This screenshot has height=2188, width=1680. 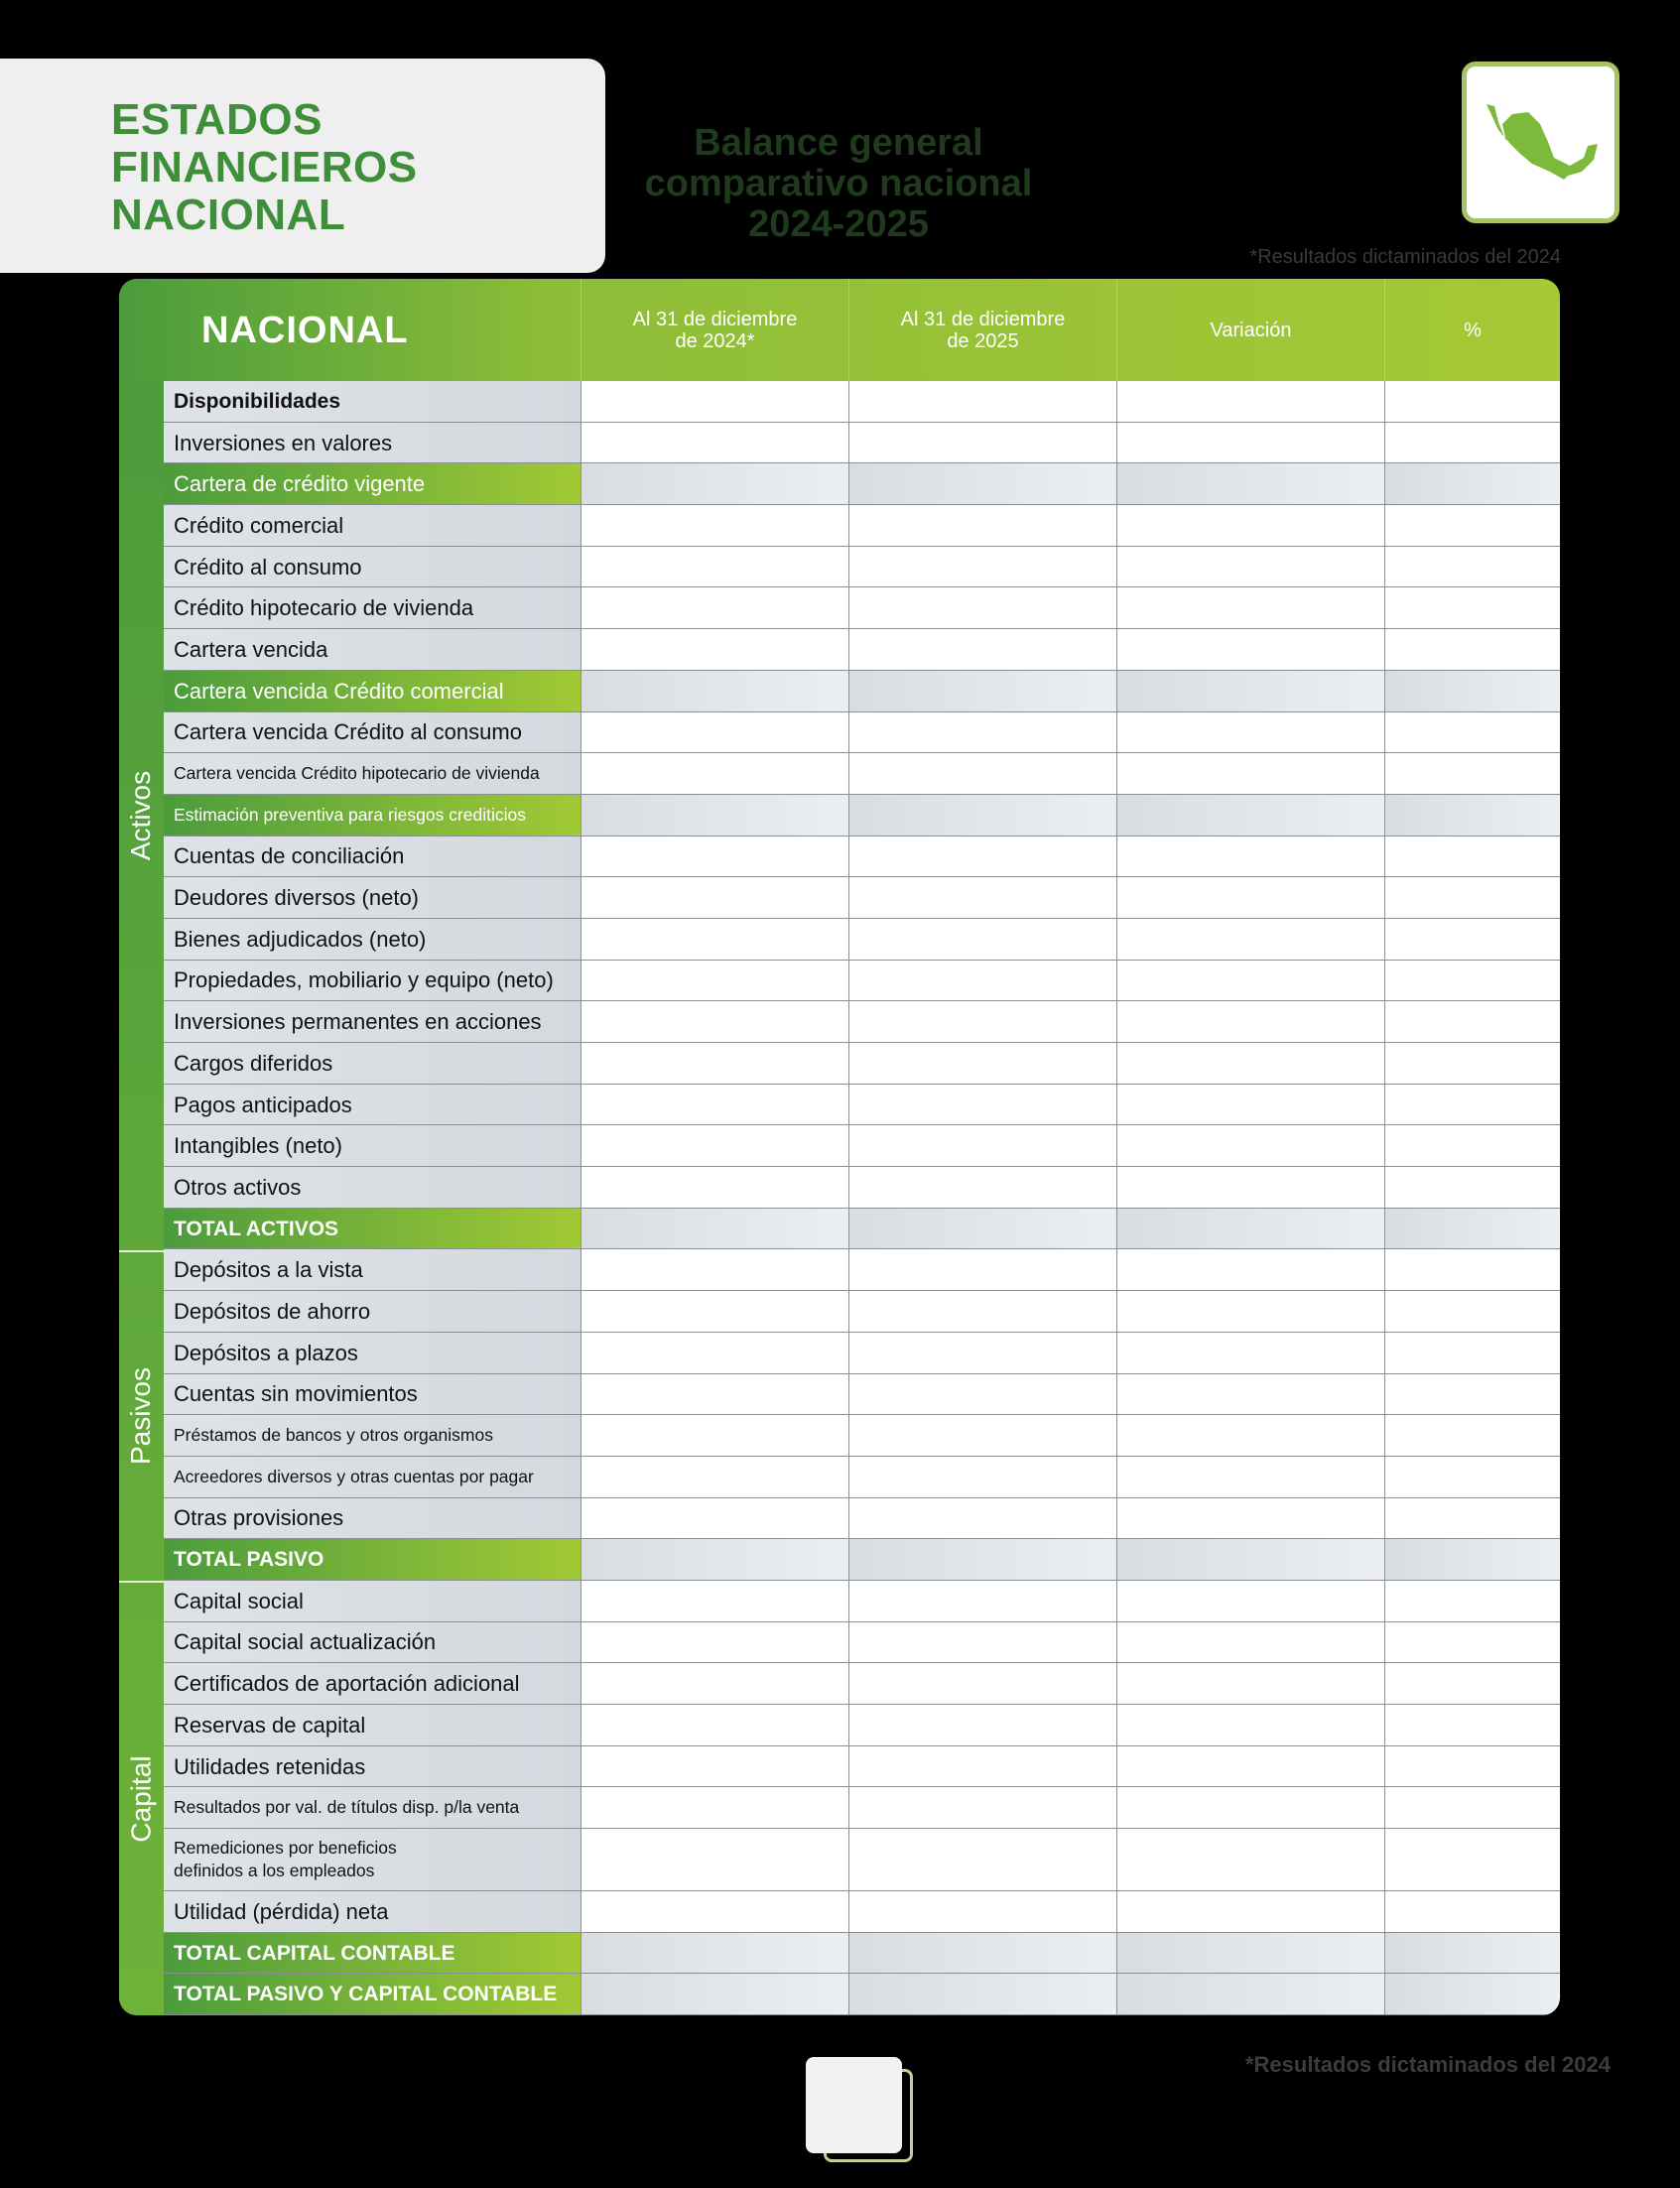 I want to click on table-row: Cartera vencida Crédito comercial, so click(x=862, y=691).